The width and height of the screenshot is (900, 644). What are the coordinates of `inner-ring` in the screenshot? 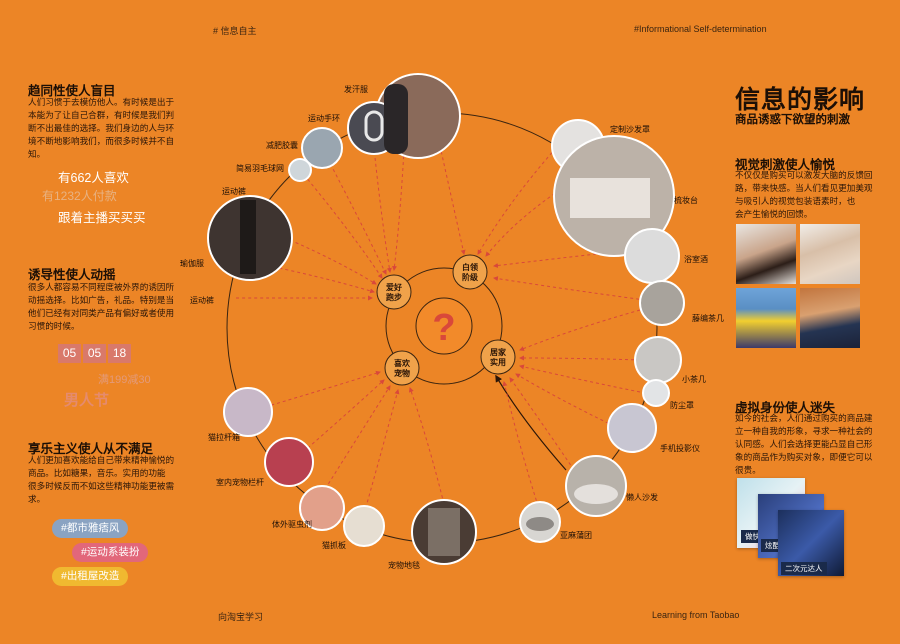 It's located at (444, 326).